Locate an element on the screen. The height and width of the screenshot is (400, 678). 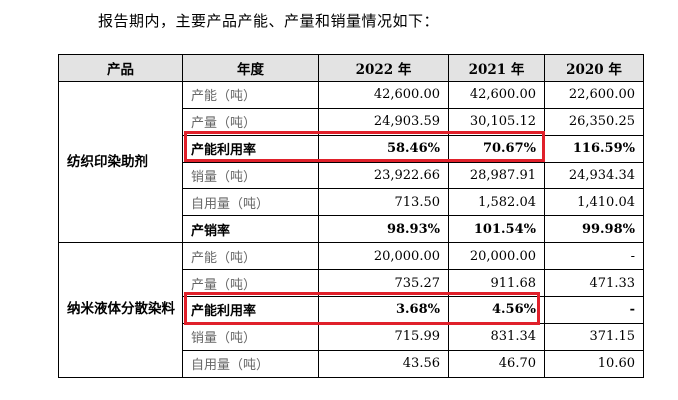
value-cell: 26,350.25 is located at coordinates (594, 121).